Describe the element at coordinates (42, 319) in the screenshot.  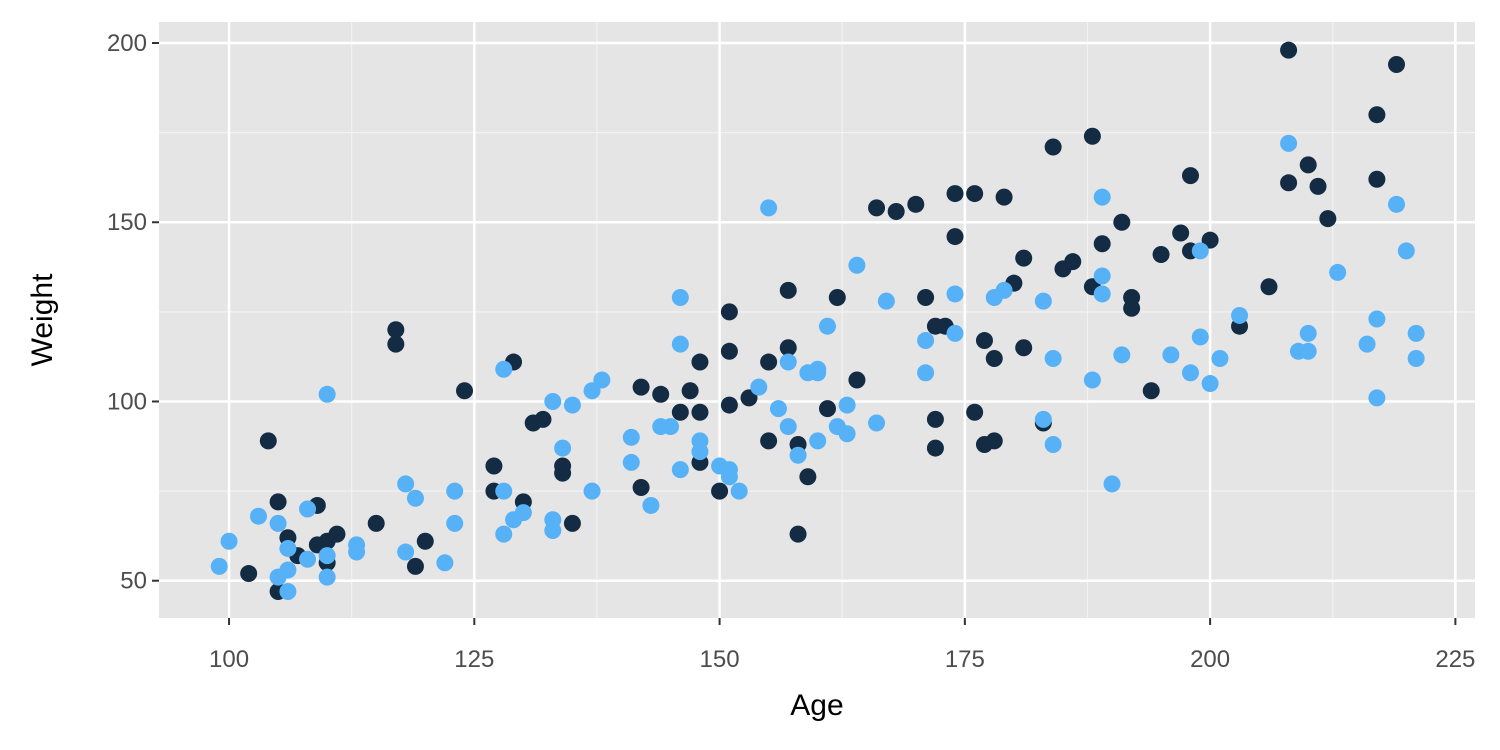
I see `y-axis-title: Weight` at that location.